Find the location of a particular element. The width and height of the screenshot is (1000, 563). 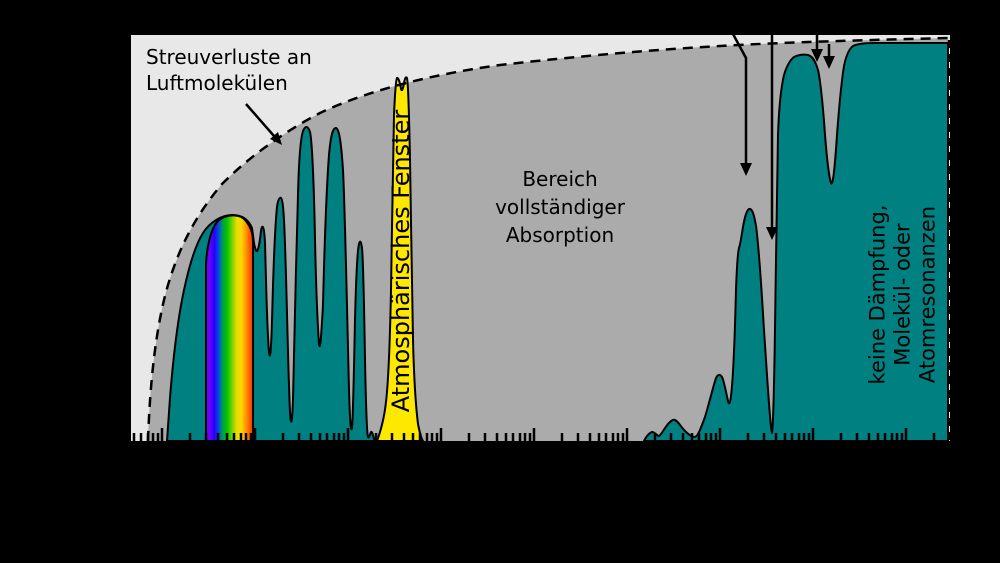

atmospheric-window-label: Atmosphärisches Fenster is located at coordinates (401, 261).